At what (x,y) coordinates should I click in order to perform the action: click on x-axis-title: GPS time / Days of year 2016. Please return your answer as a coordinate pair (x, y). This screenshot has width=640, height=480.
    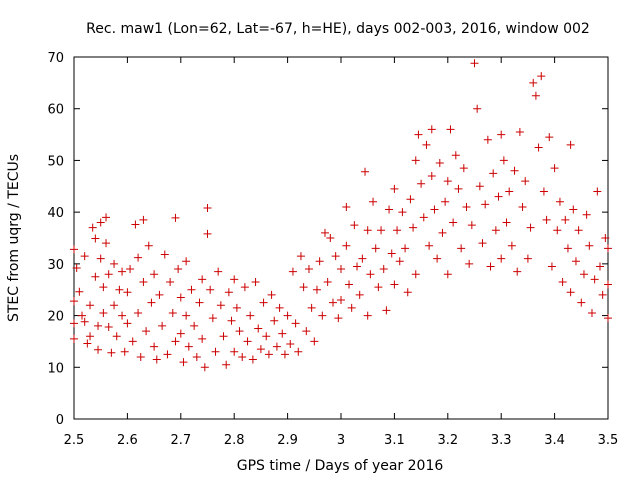
    Looking at the image, I should click on (340, 466).